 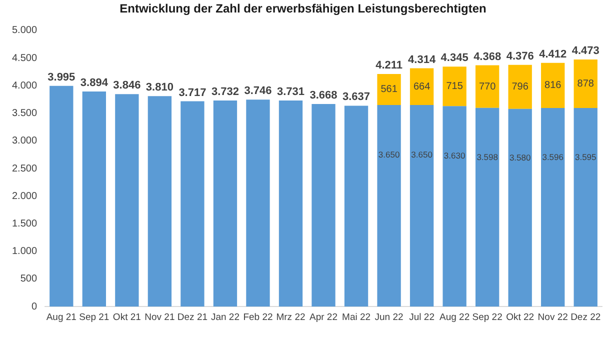 I want to click on x-tick-label: Feb 22, so click(x=258, y=317).